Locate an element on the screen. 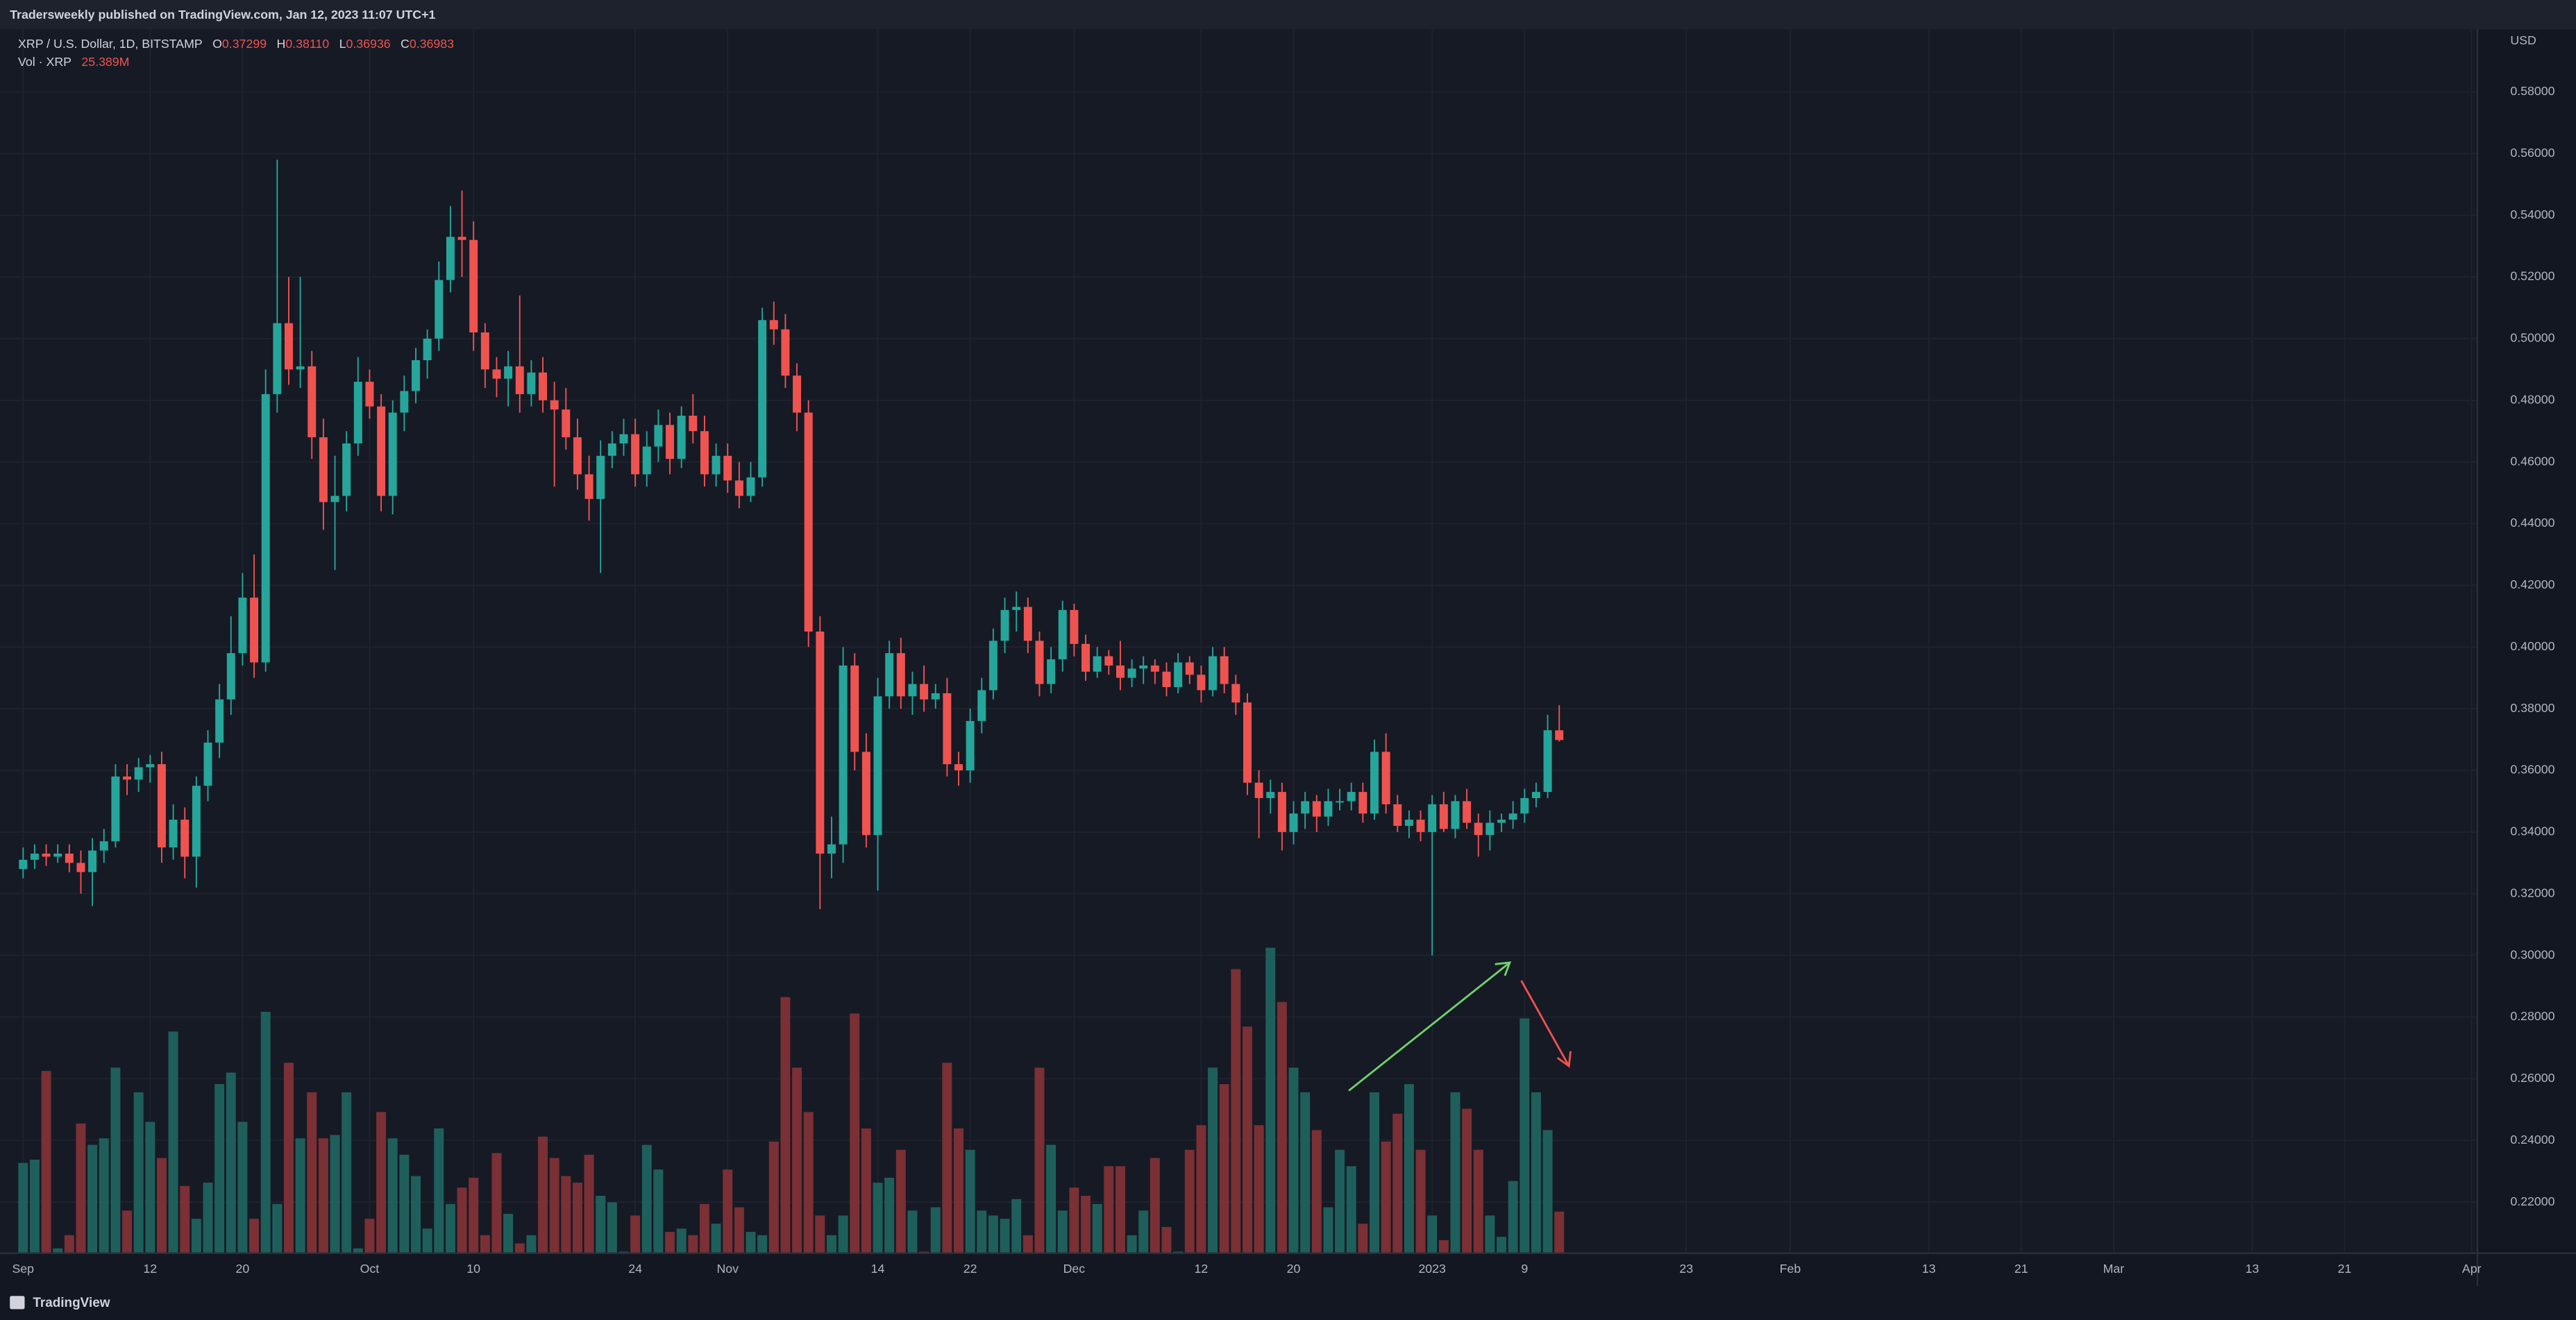 This screenshot has width=2576, height=1320. green-arrow is located at coordinates (1429, 1026).